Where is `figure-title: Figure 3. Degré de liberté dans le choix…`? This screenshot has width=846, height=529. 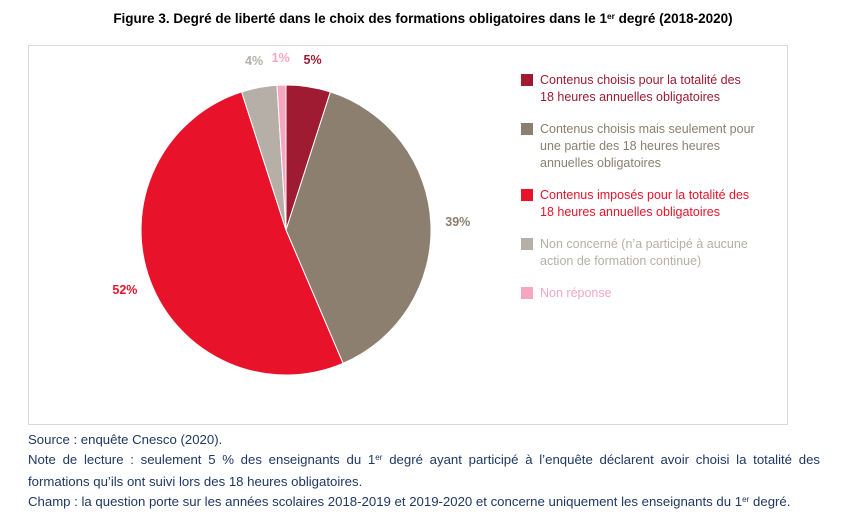 figure-title: Figure 3. Degré de liberté dans le choix… is located at coordinates (423, 18).